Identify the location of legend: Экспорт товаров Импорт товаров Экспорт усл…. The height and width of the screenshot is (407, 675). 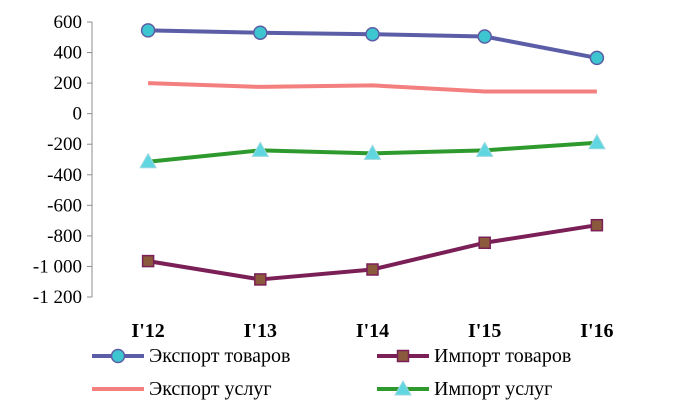
(331, 372).